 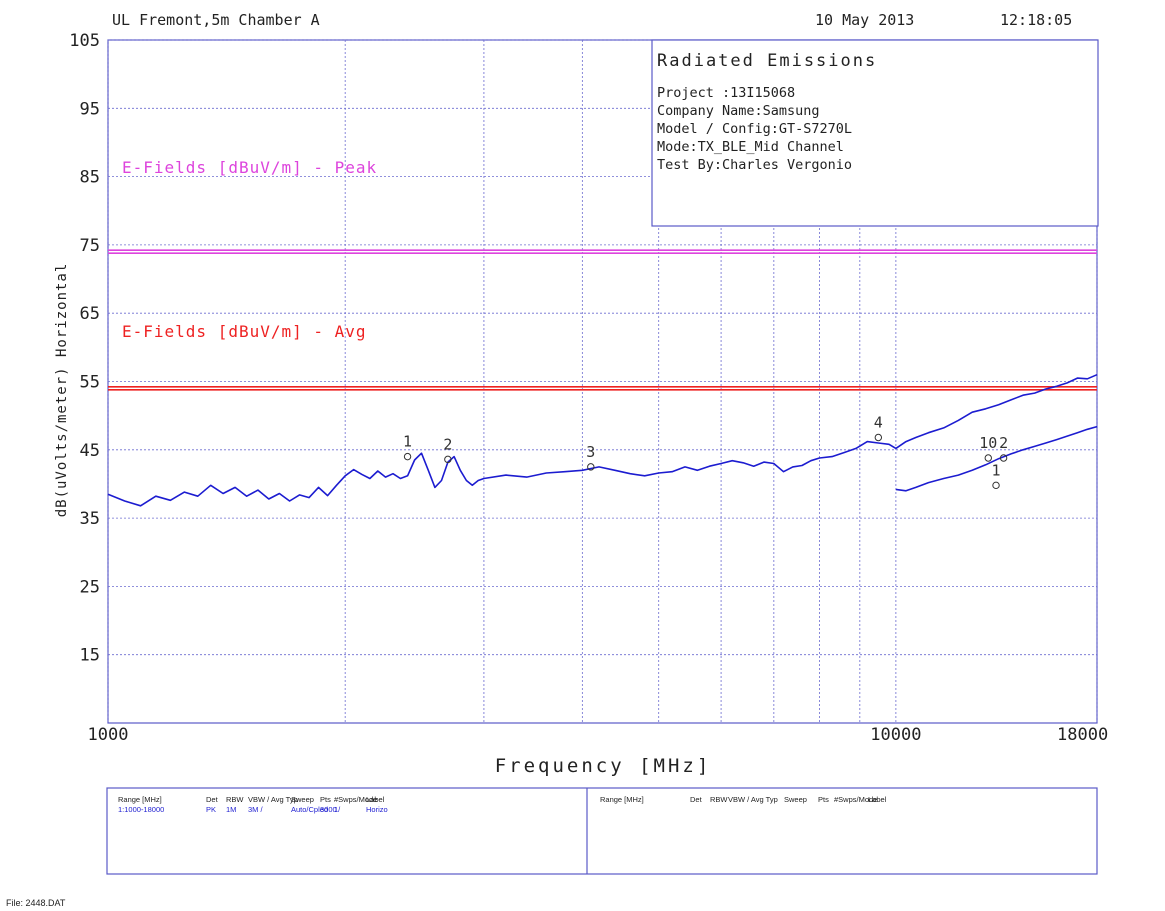 What do you see at coordinates (738, 111) in the screenshot?
I see `info-line-company: Company Name:Samsung` at bounding box center [738, 111].